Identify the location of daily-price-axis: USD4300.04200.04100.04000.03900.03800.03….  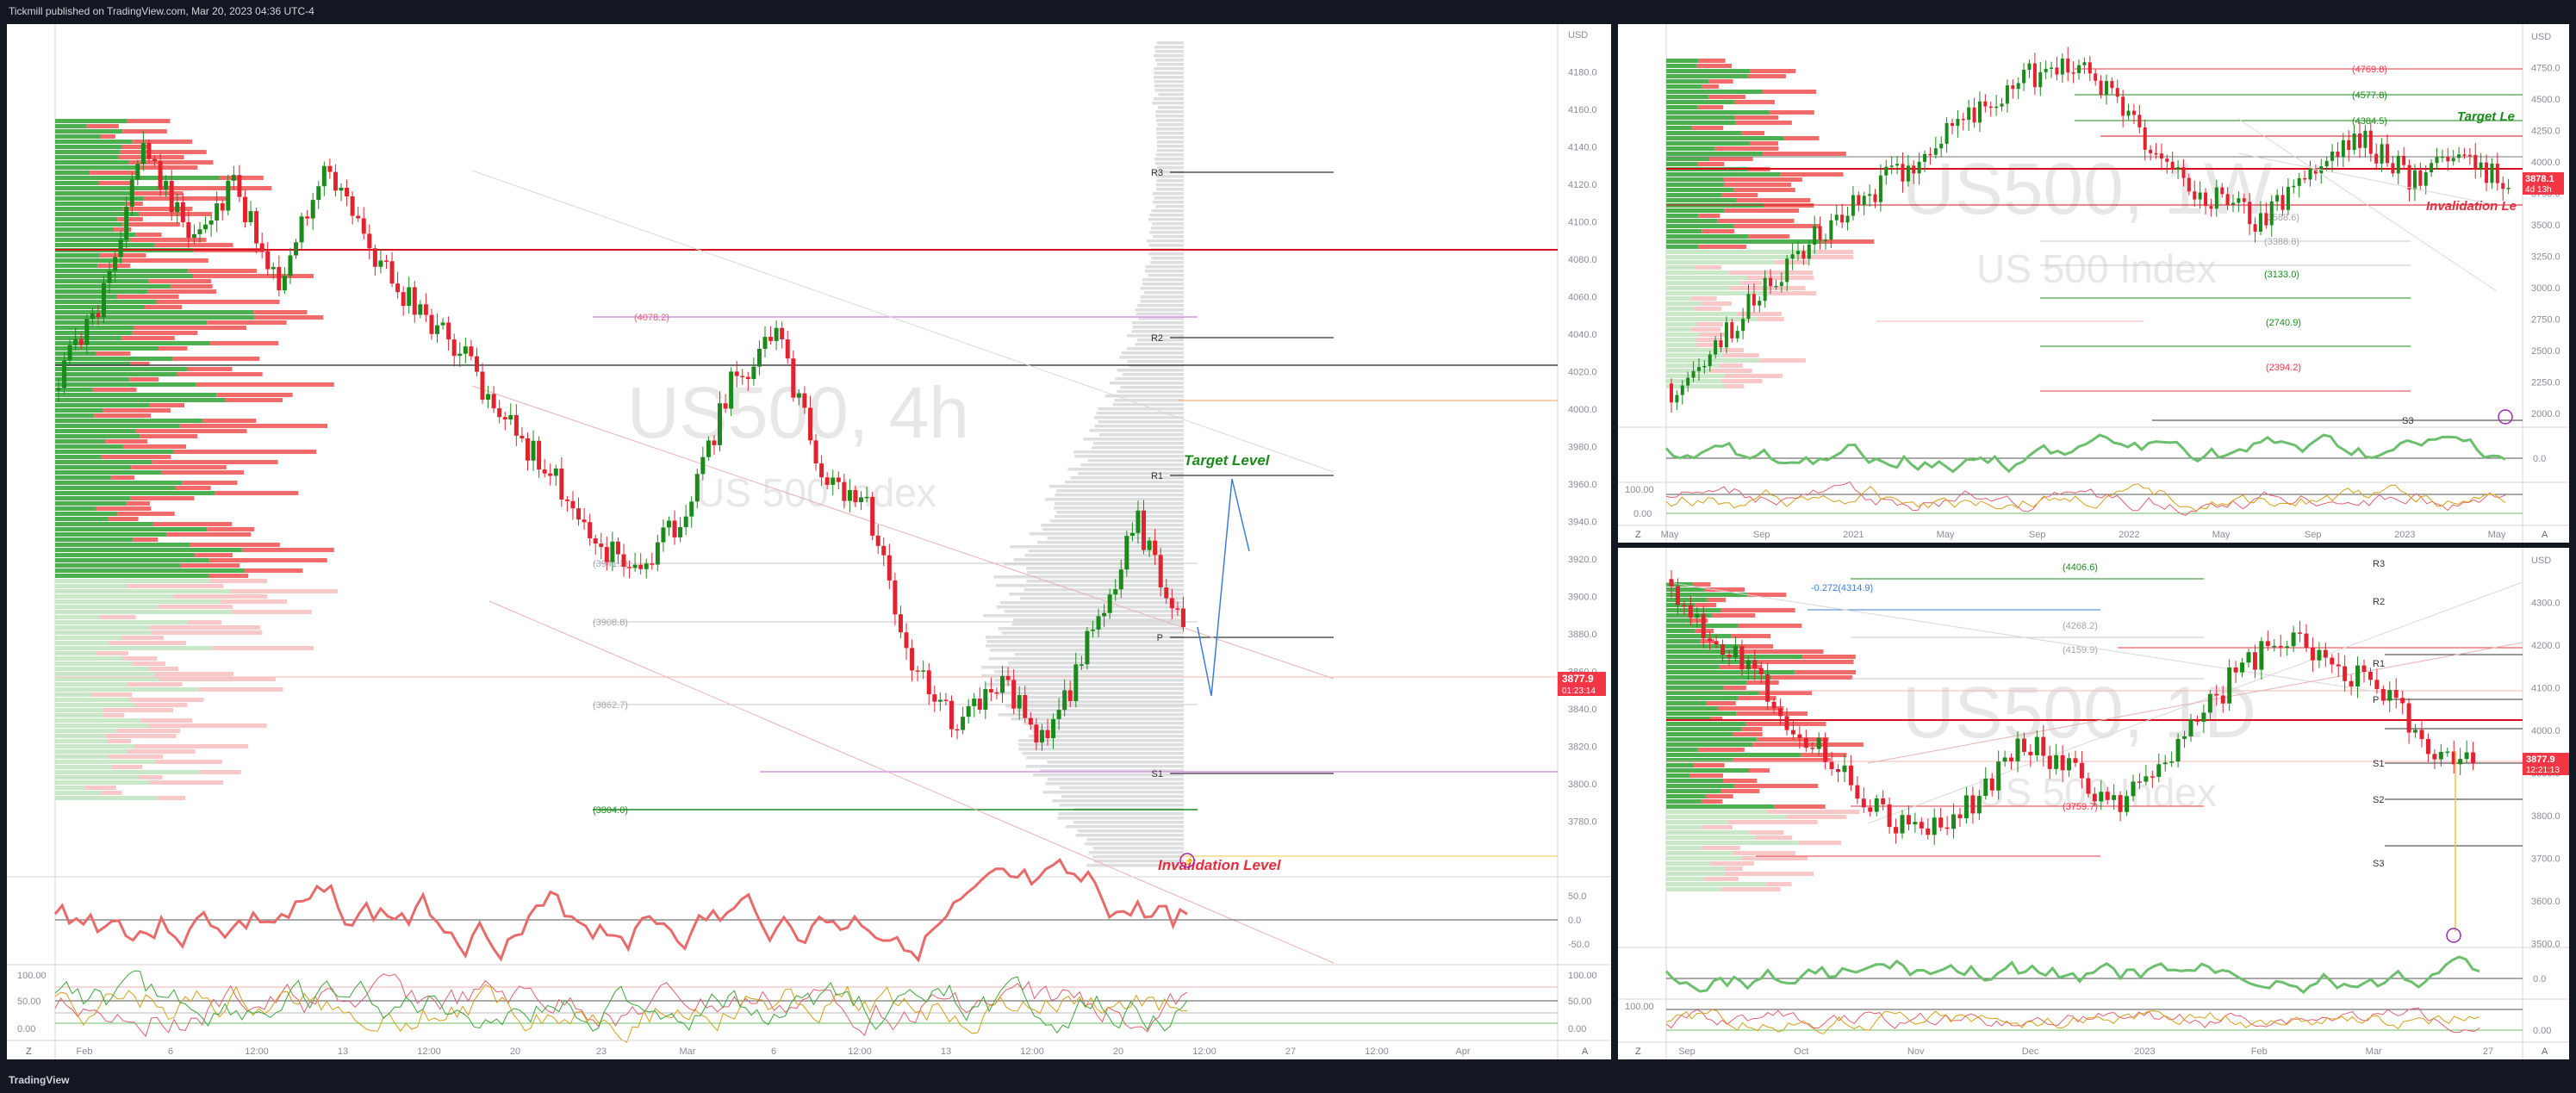
(2546, 753).